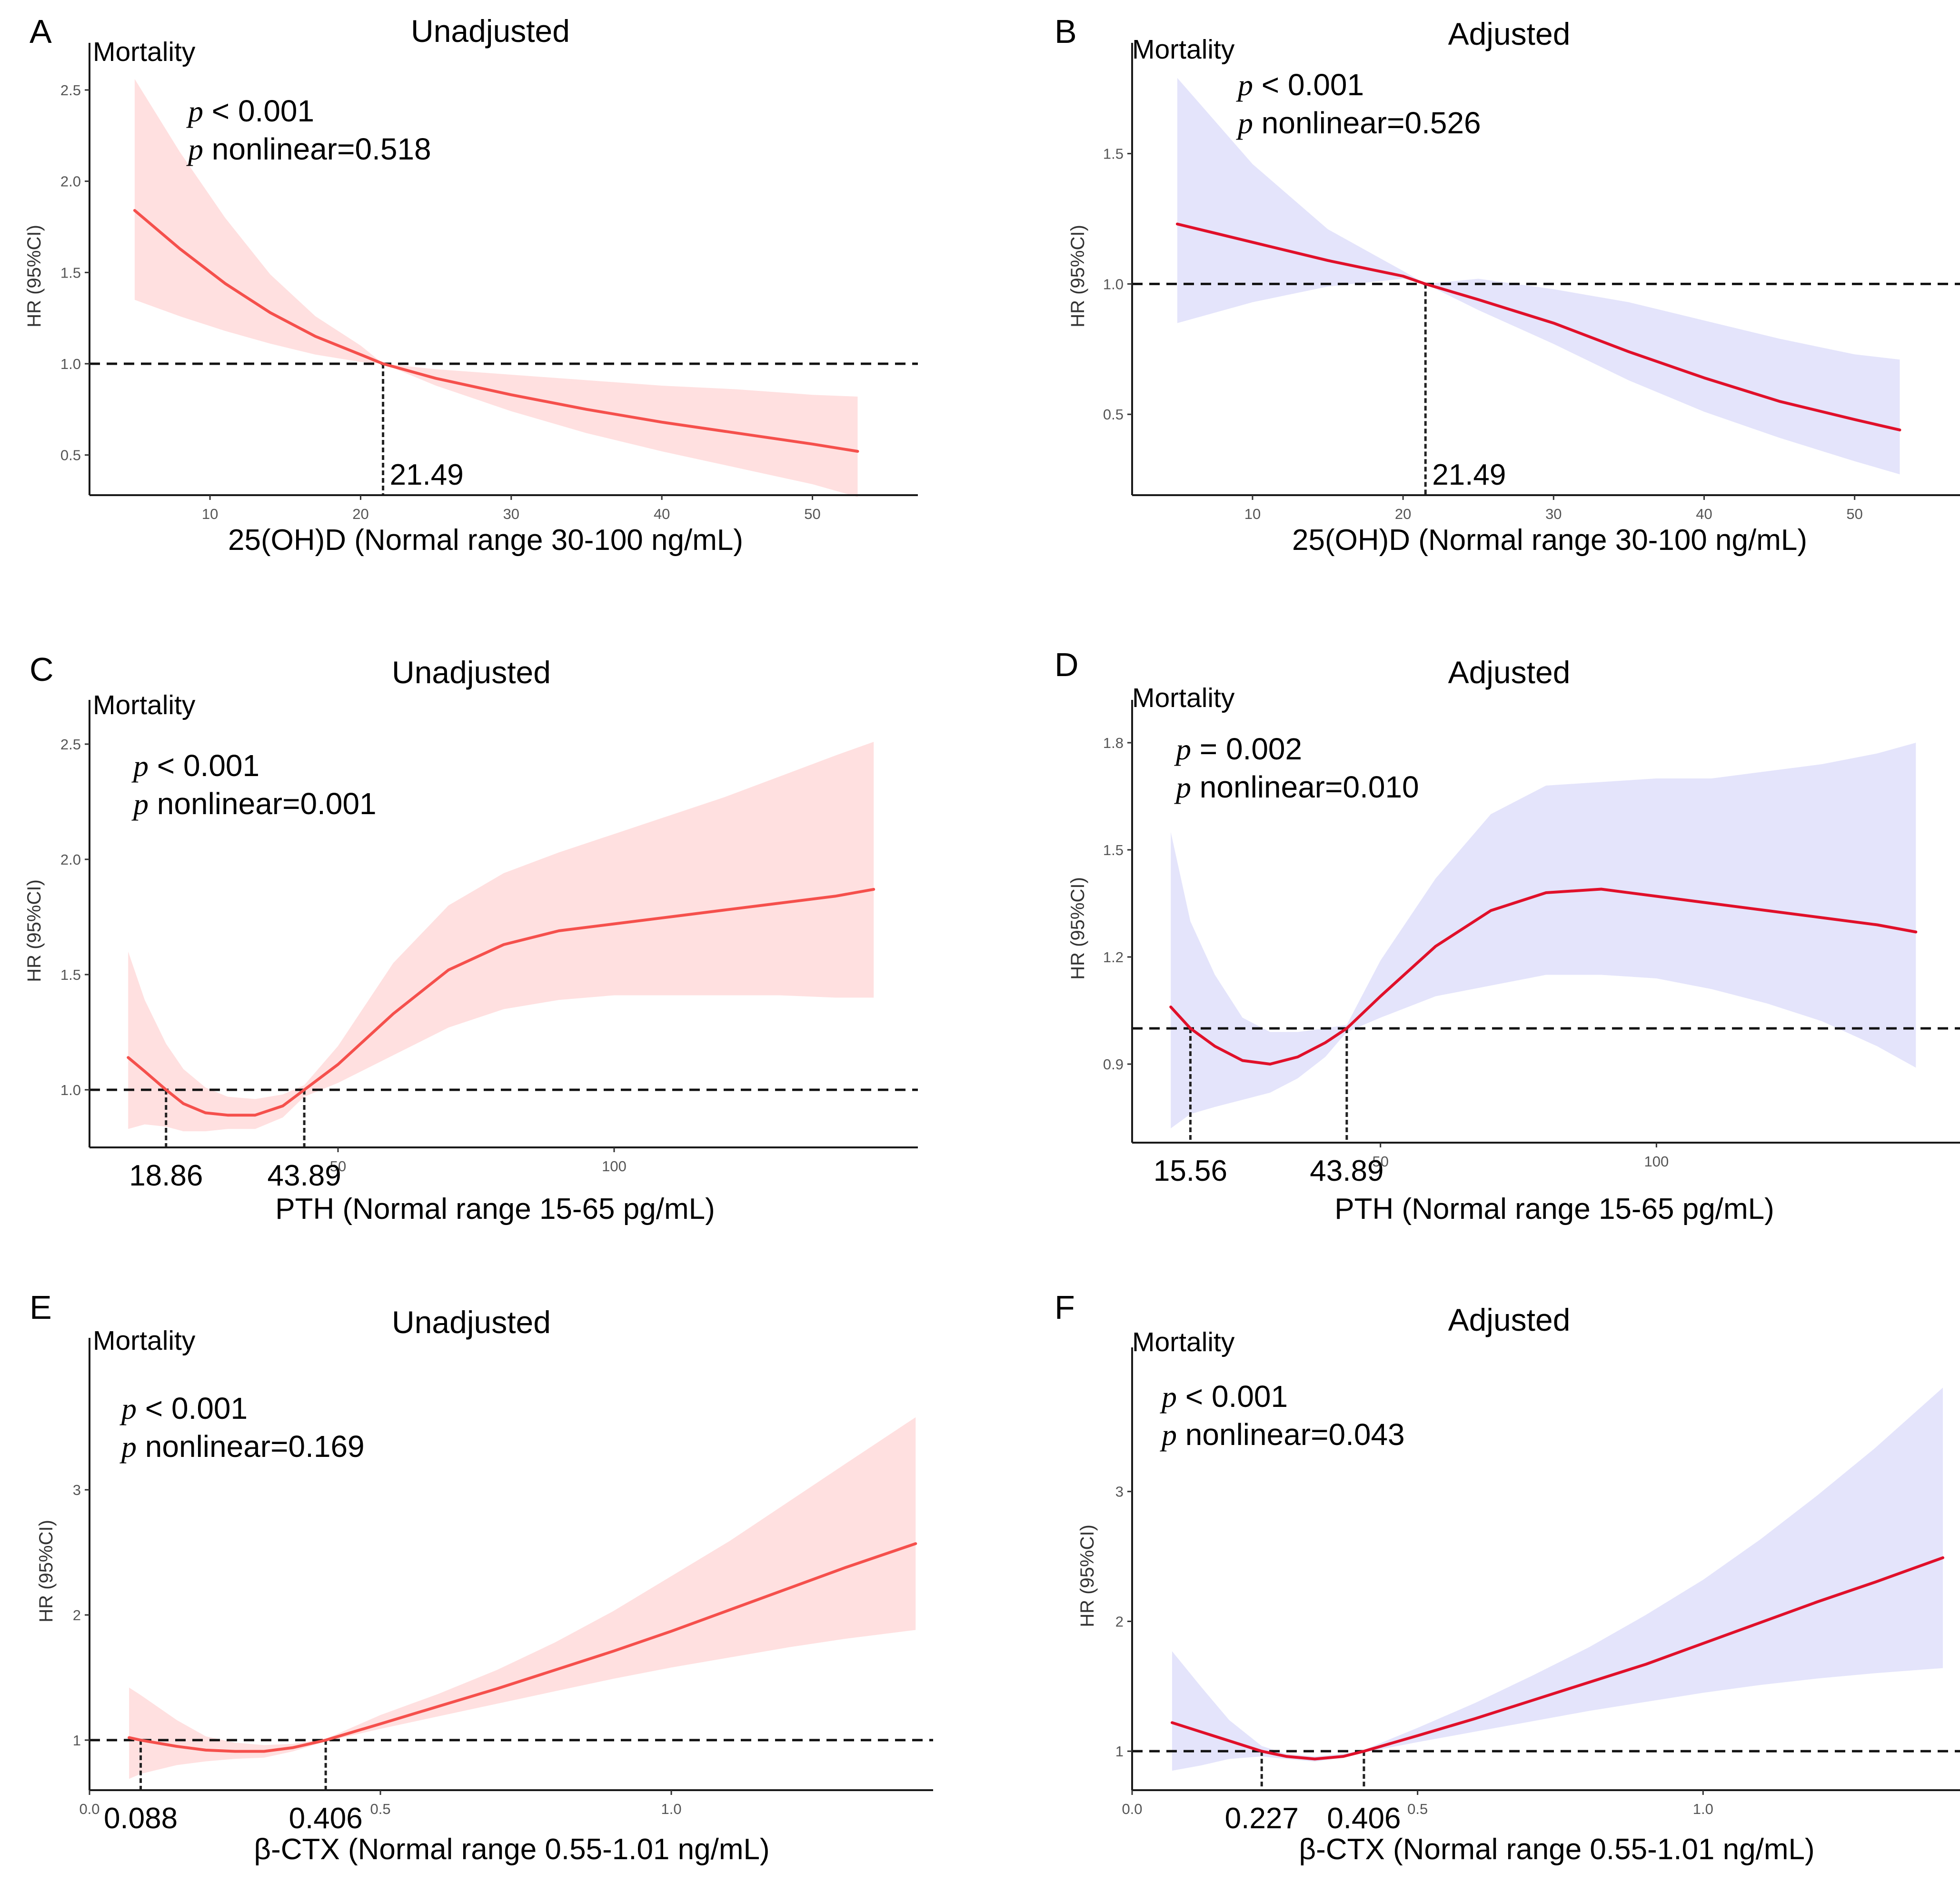  I want to click on p-value-annotation: p nonlinear=0.526, so click(1358, 123).